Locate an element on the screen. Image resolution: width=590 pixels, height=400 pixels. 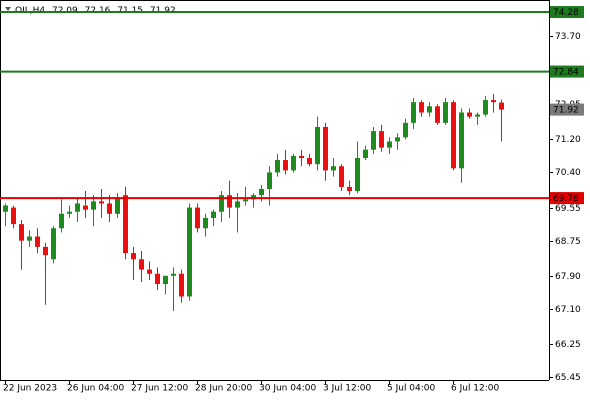
high-value: 72.16 is located at coordinates (98, 11).